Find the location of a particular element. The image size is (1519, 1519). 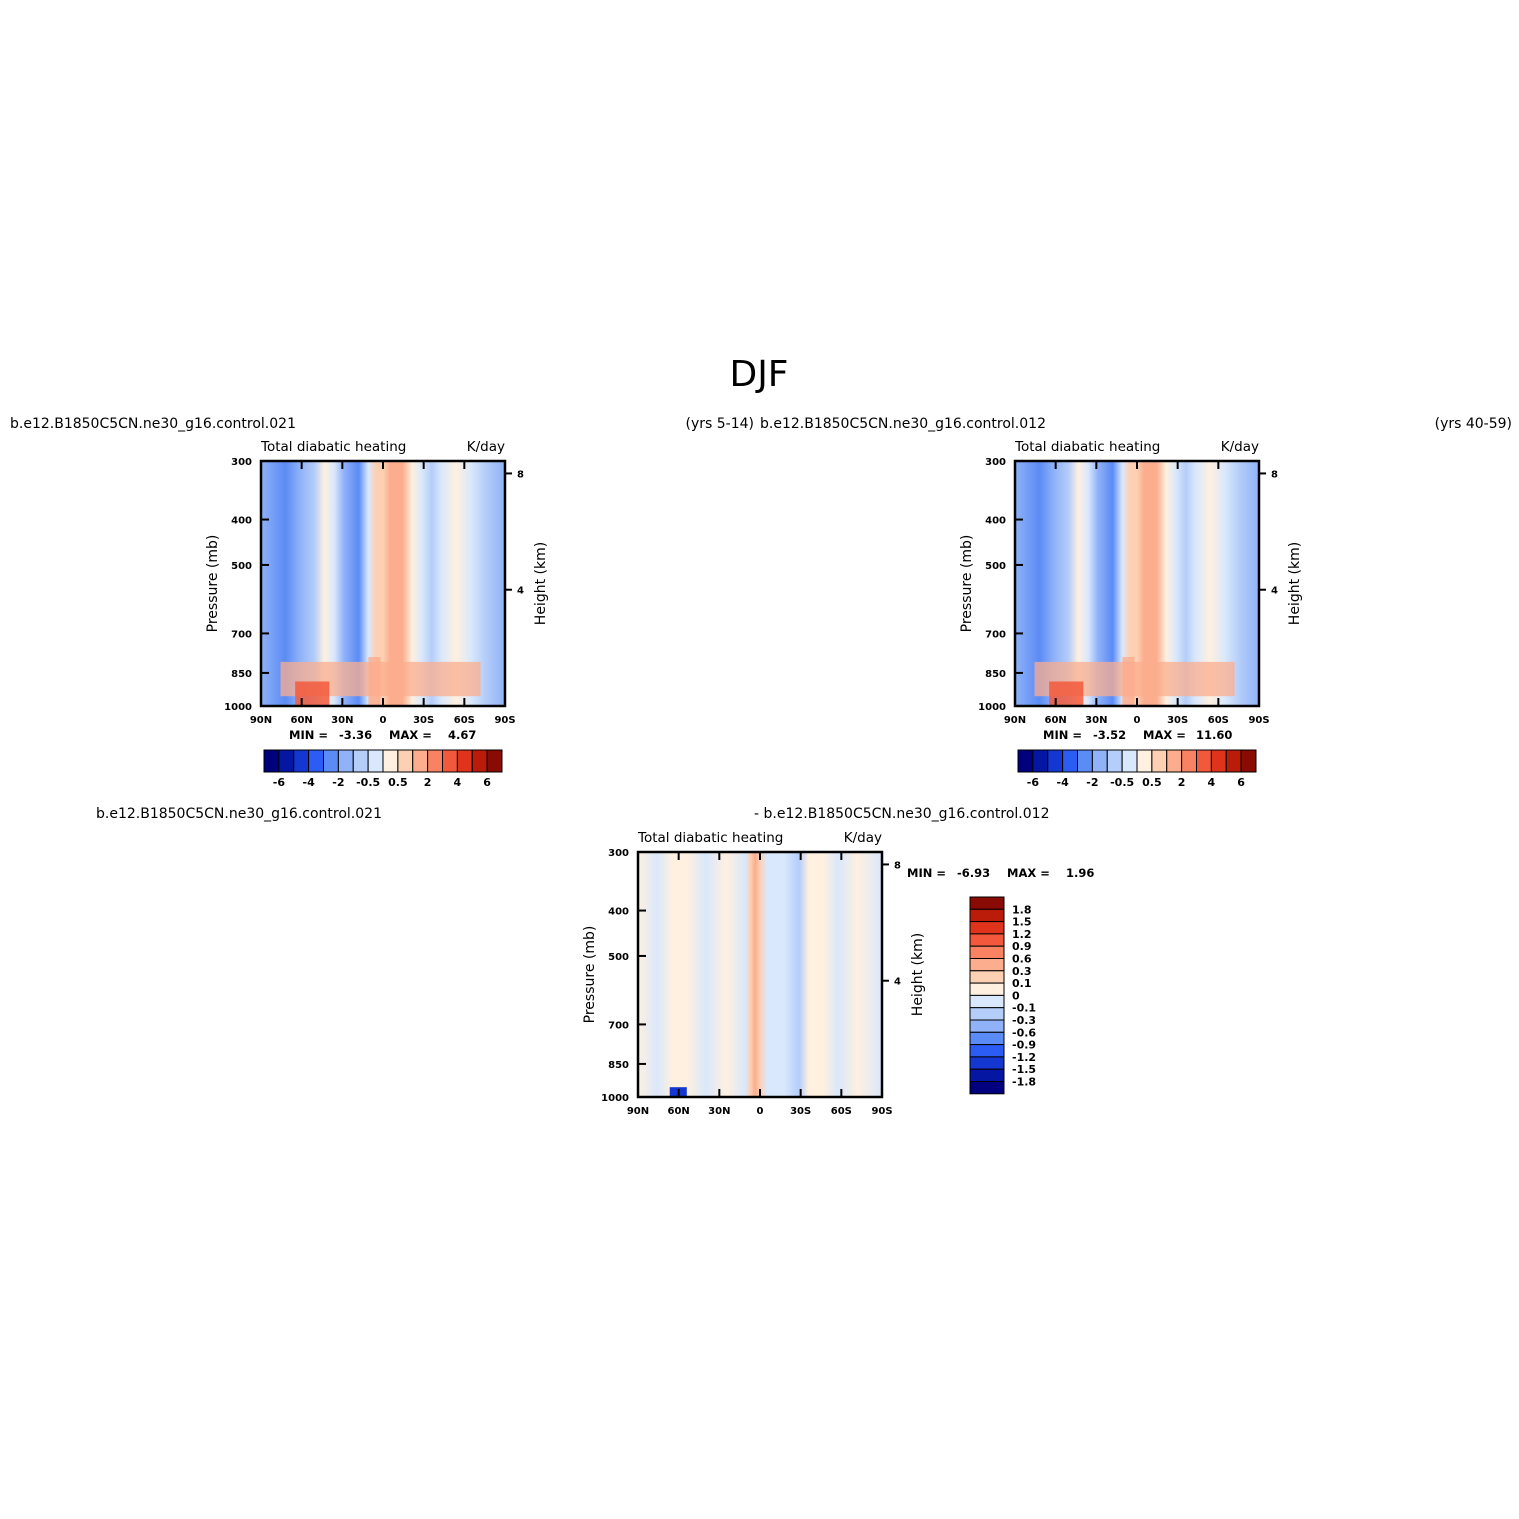

panel3-ylabel: Pressure (mb) is located at coordinates (590, 975).